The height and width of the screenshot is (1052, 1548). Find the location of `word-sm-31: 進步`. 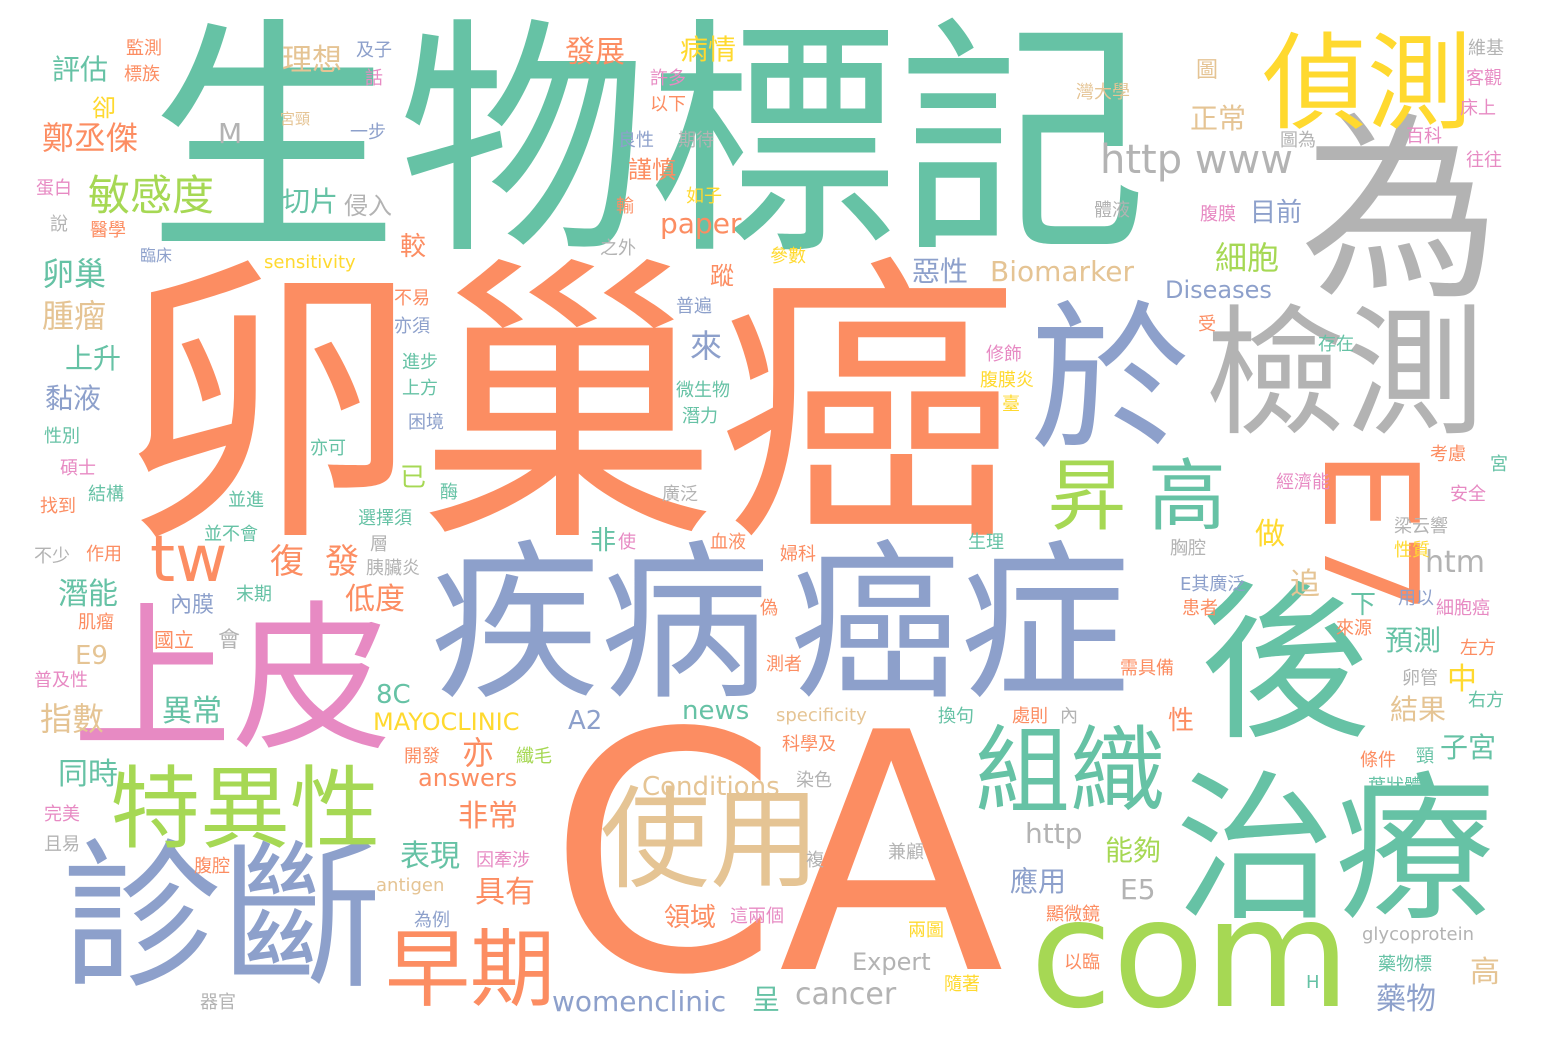

word-sm-31: 進步 is located at coordinates (420, 362).